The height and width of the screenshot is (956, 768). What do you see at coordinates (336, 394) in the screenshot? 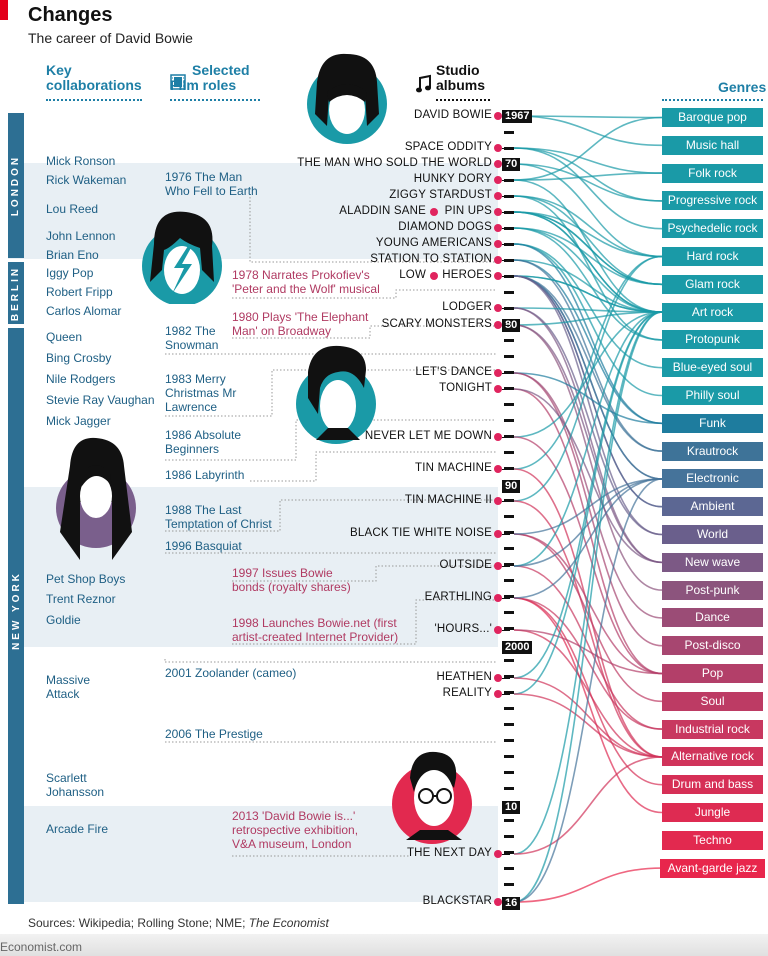
I see `portrait-1980s-icon` at bounding box center [336, 394].